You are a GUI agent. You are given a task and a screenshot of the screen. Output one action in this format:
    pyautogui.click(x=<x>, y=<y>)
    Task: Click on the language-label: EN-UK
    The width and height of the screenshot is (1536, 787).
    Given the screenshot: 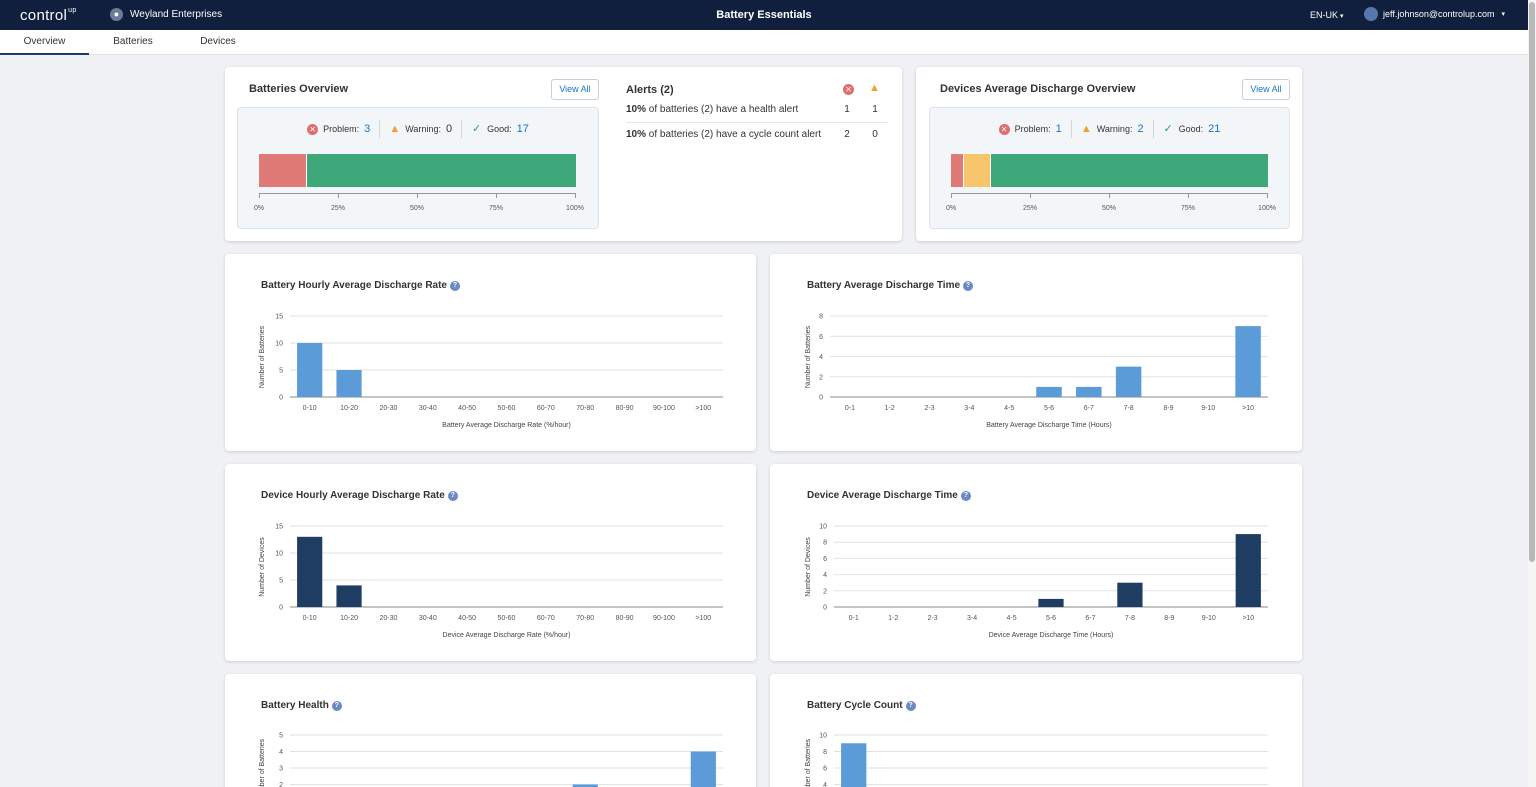 What is the action you would take?
    pyautogui.click(x=1324, y=15)
    